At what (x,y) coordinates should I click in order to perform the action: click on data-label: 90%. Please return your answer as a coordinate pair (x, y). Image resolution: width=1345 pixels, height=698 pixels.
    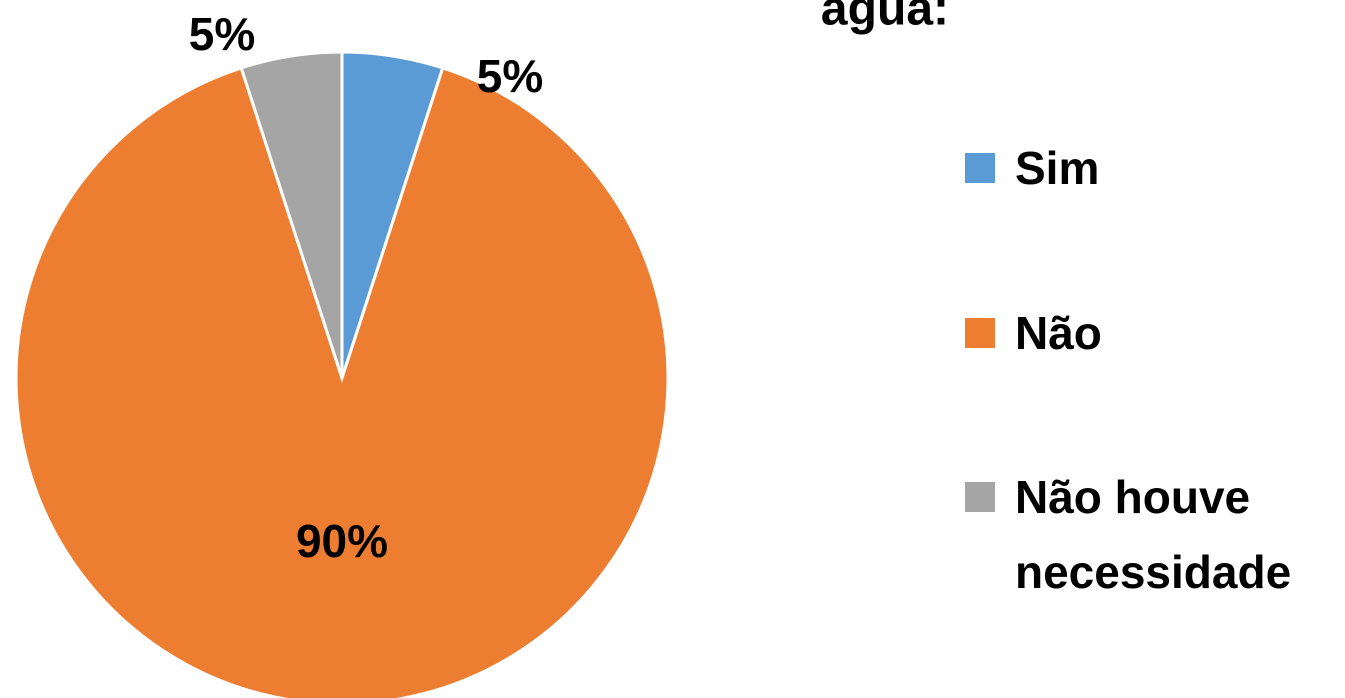
    Looking at the image, I should click on (342, 541).